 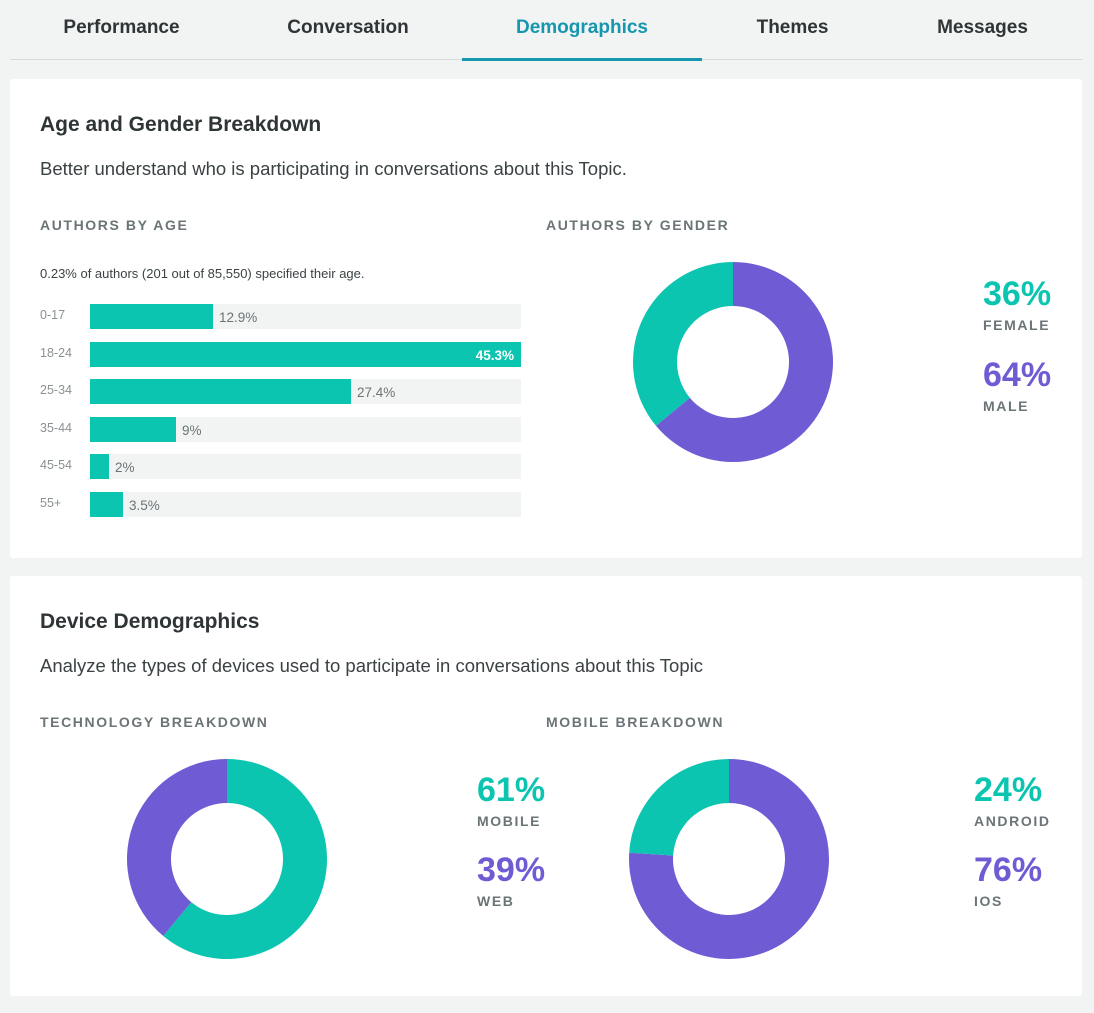 I want to click on android-percent: 24%, so click(x=1008, y=790).